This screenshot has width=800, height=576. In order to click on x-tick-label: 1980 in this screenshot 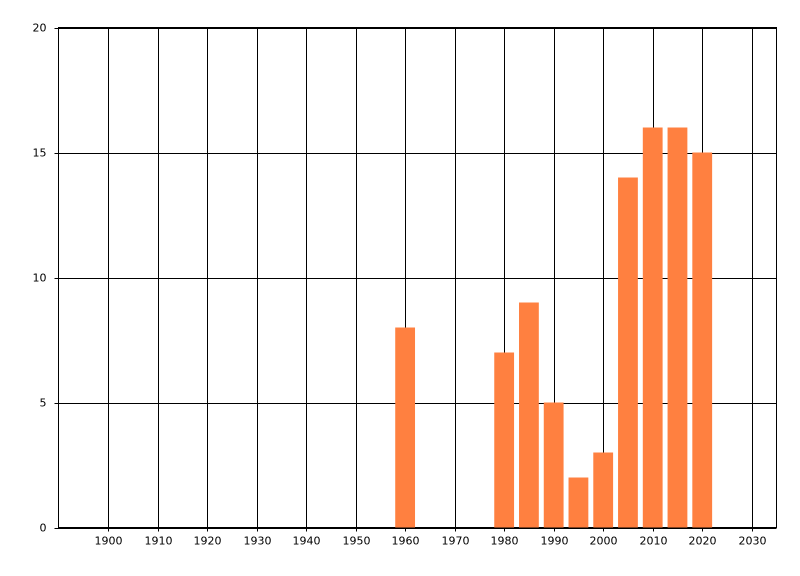, I will do `click(505, 541)`.